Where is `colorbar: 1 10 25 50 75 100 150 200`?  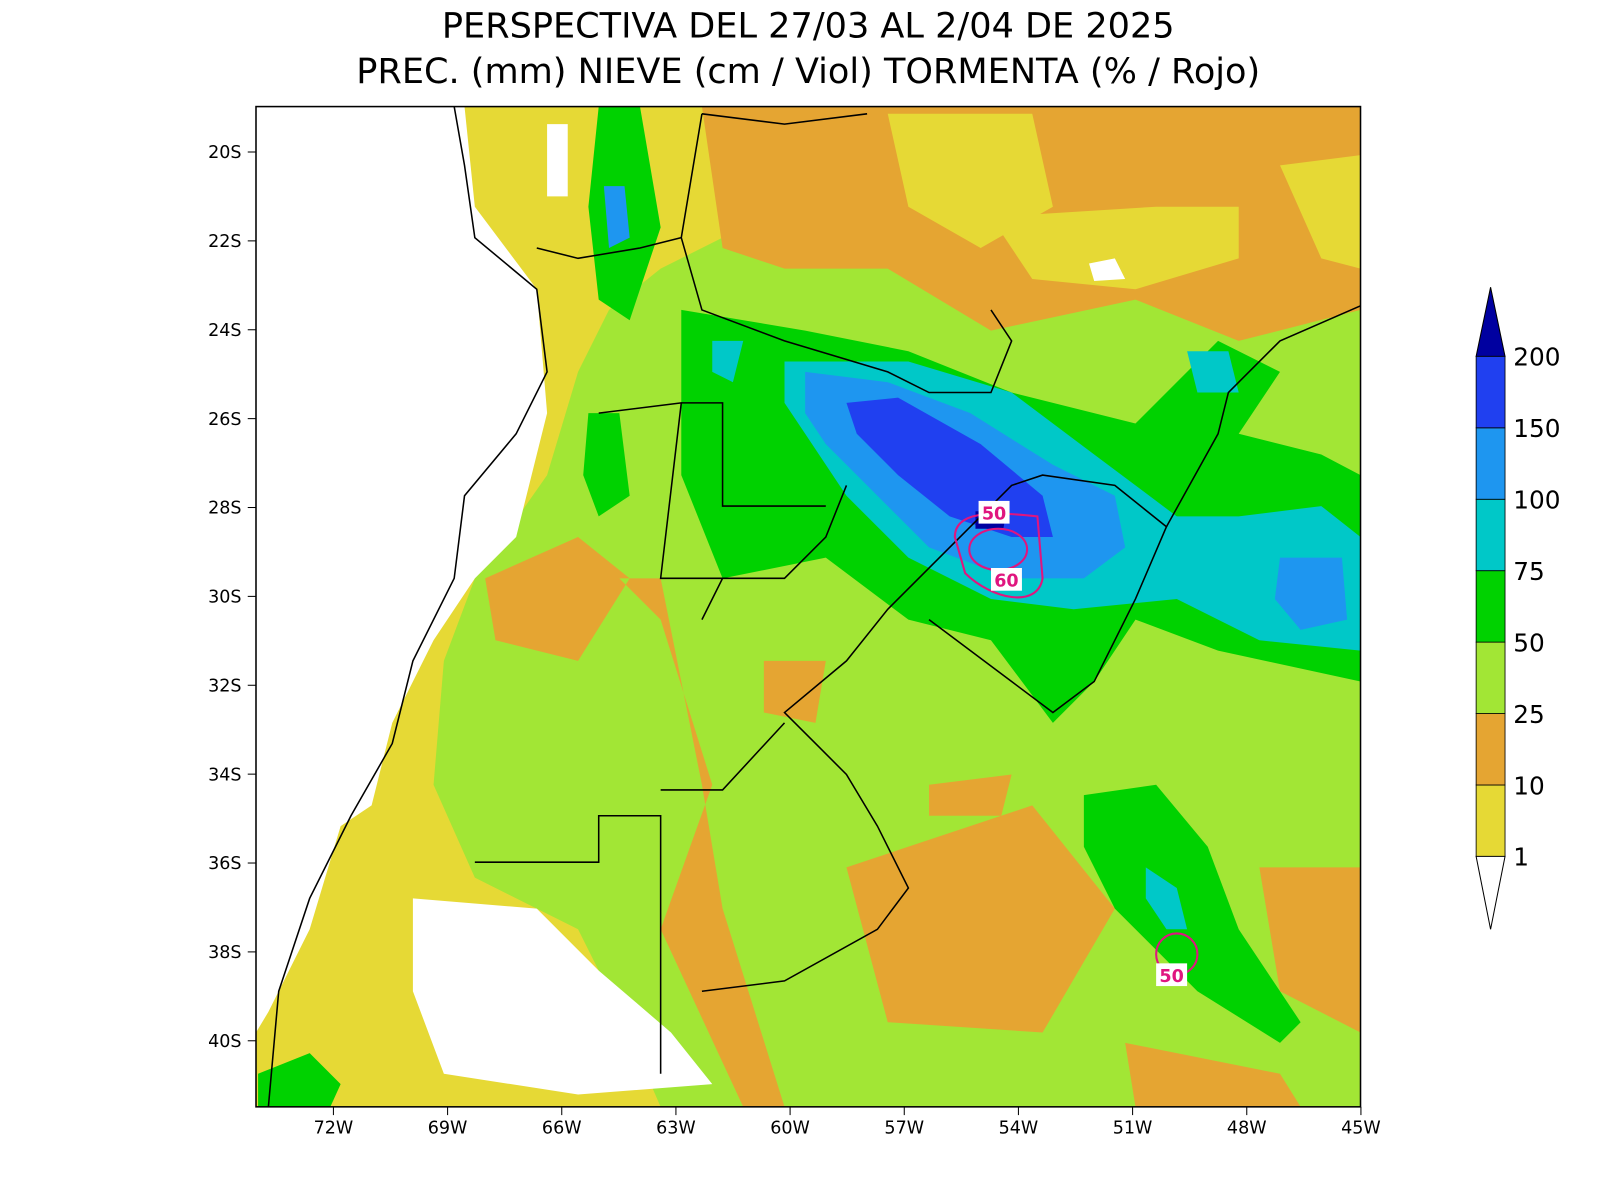
colorbar: 1 10 25 50 75 100 150 200 is located at coordinates (1518, 608).